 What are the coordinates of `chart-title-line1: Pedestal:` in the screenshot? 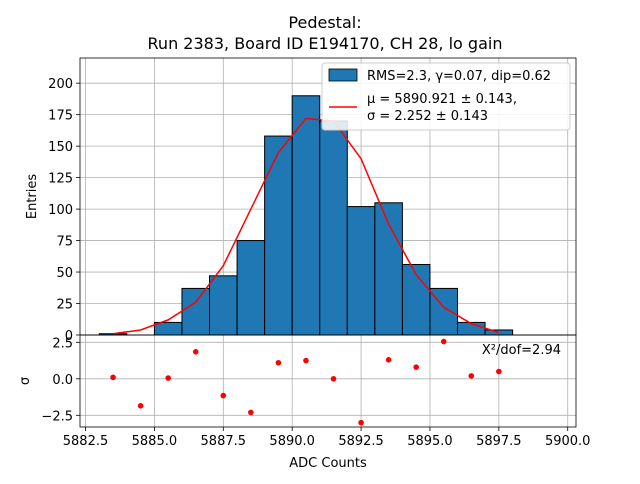 It's located at (324, 22).